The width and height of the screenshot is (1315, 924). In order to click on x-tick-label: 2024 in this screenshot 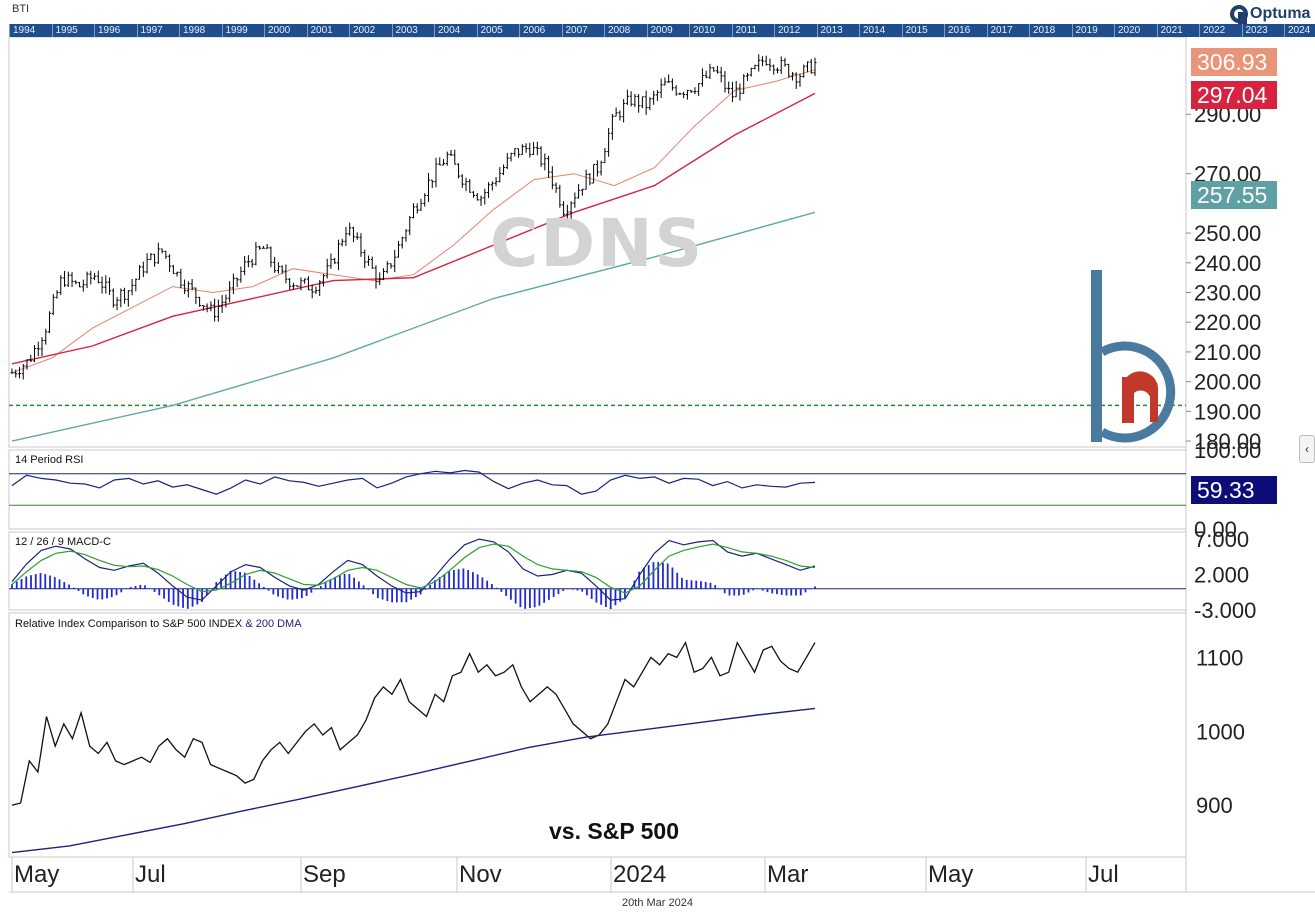, I will do `click(639, 874)`.